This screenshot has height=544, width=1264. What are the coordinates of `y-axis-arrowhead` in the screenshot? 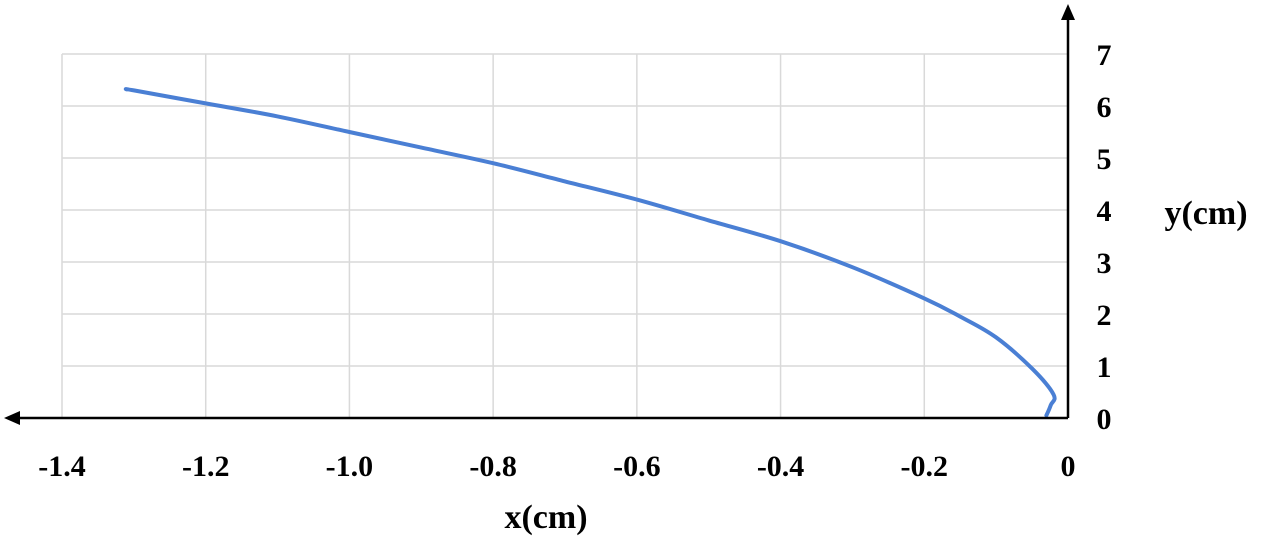 It's located at (1068, 12).